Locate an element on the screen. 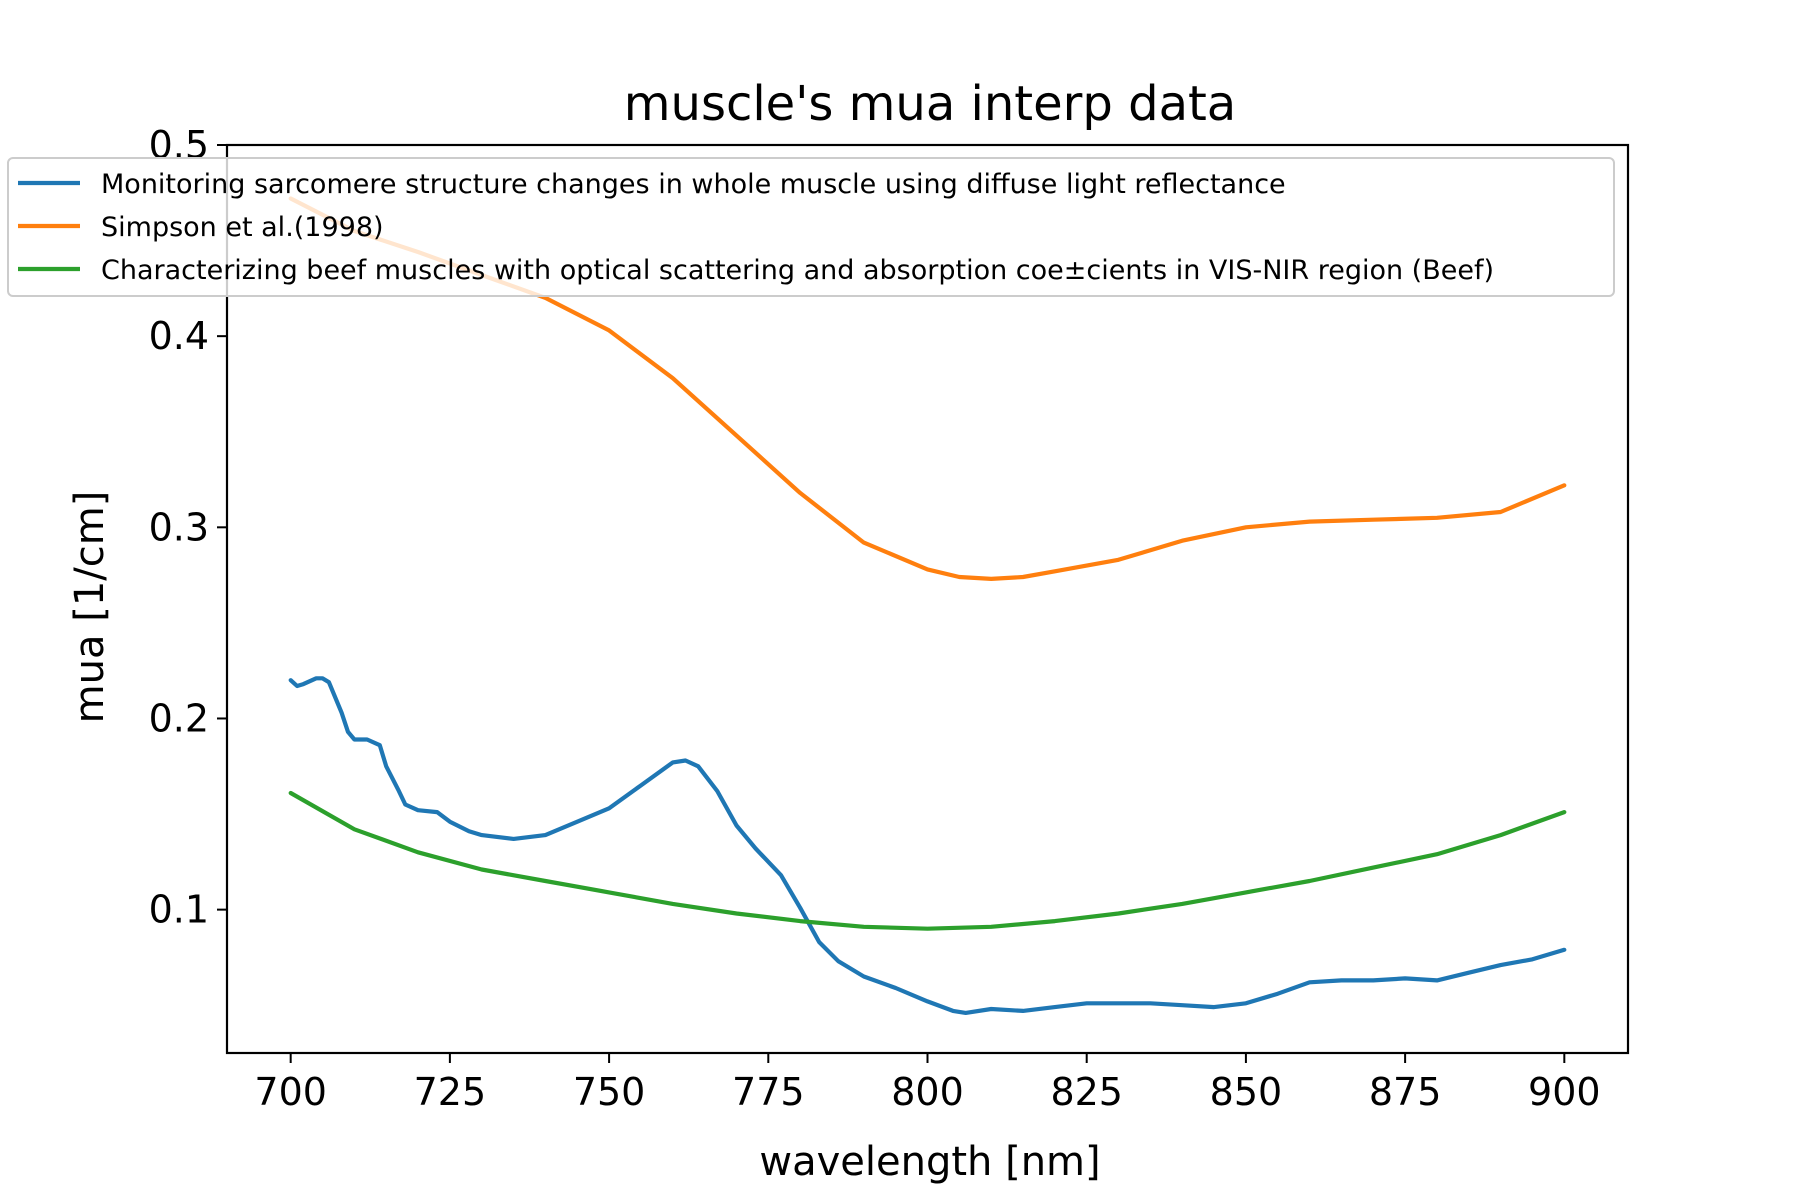  y-tick-label: 0.1 is located at coordinates (179, 910).